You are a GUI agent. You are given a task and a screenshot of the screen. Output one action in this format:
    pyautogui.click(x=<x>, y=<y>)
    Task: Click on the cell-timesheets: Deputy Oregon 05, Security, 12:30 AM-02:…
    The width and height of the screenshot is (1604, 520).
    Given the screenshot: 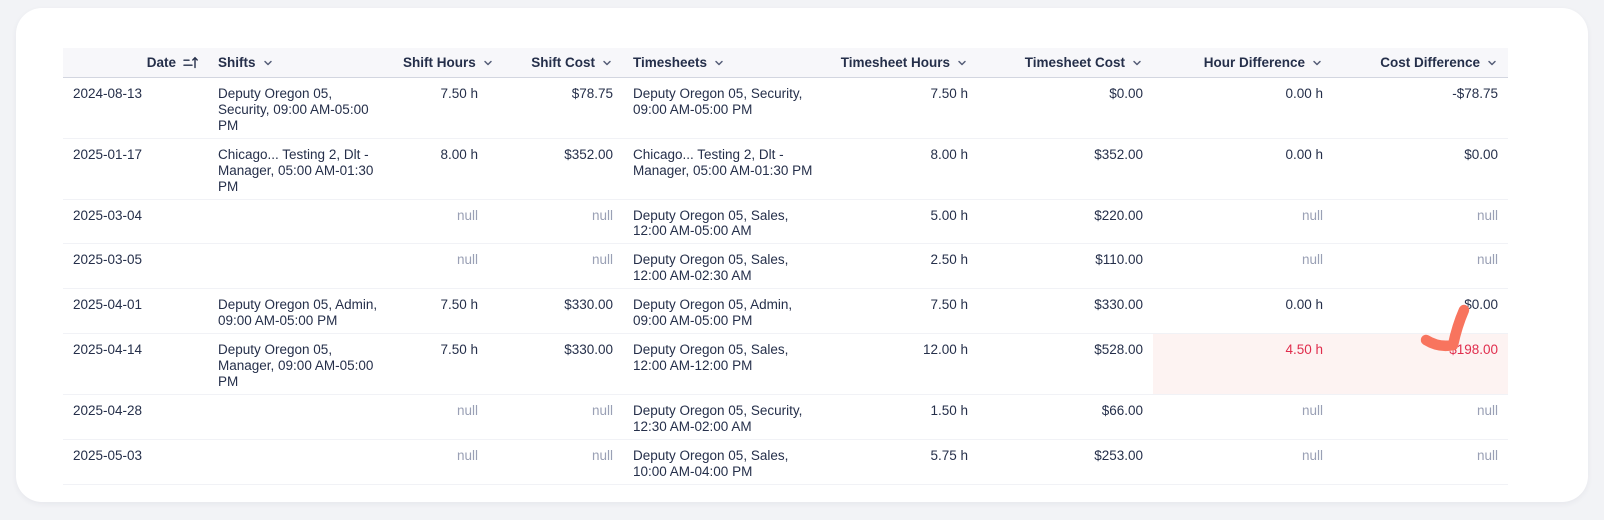 What is the action you would take?
    pyautogui.click(x=725, y=417)
    